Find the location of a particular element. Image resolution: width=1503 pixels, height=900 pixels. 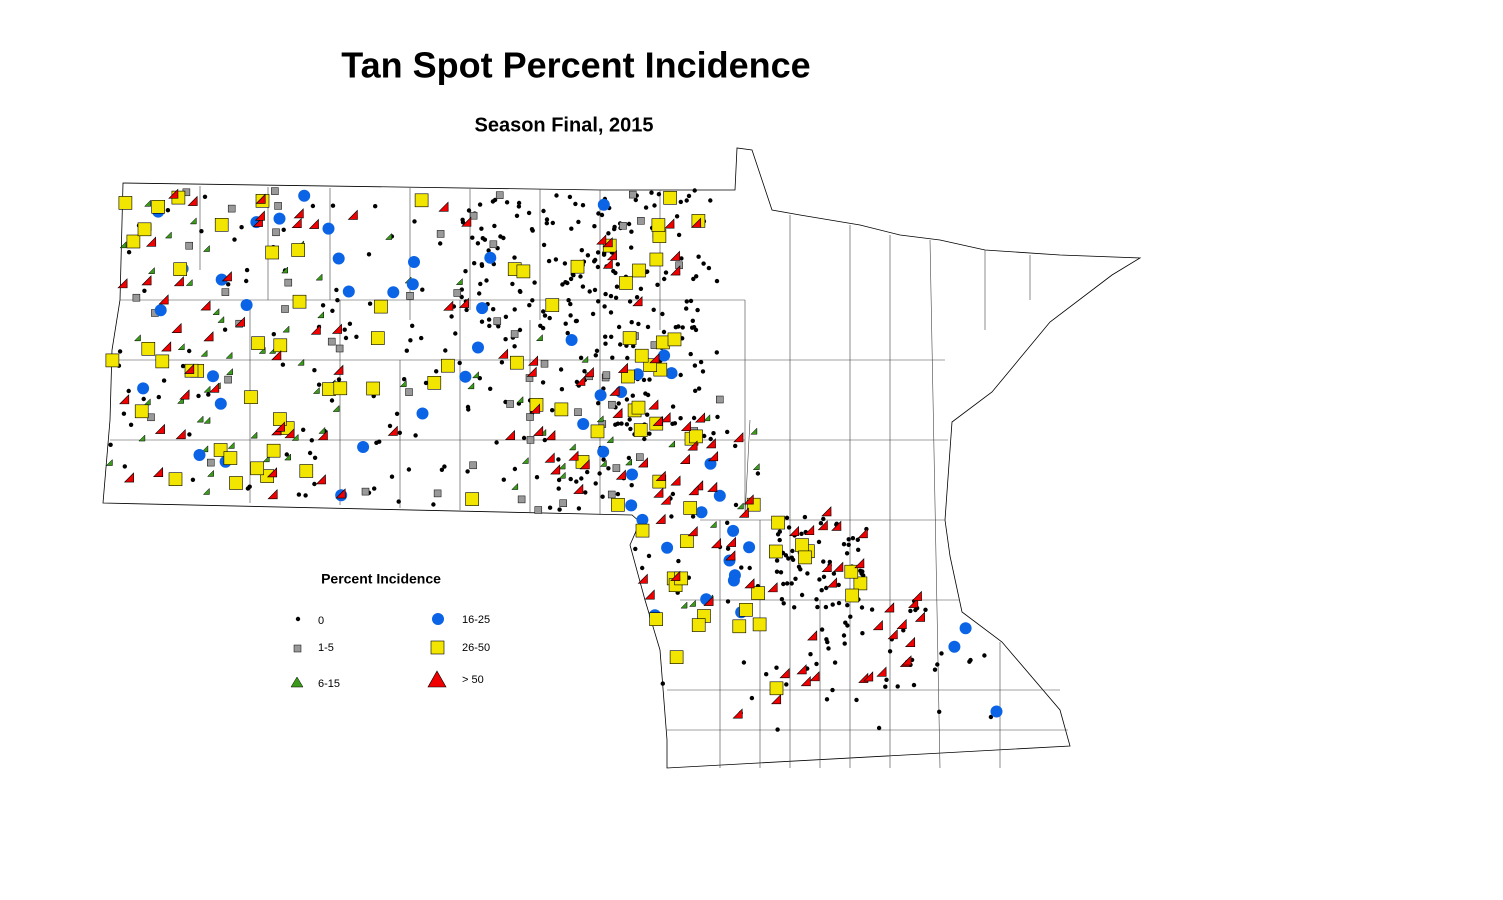

legend-symbol is located at coordinates (297, 682).